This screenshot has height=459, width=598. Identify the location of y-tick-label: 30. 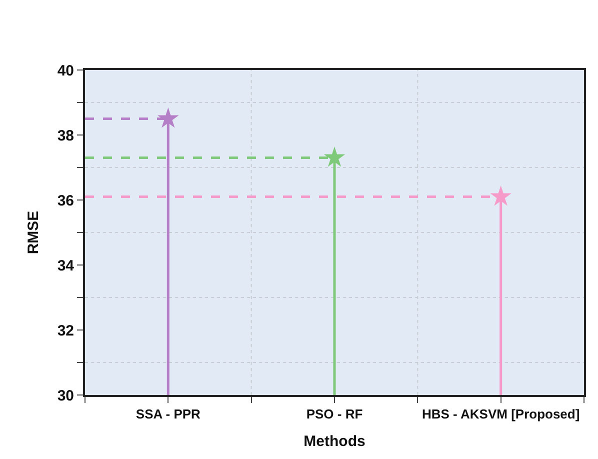
(65, 395).